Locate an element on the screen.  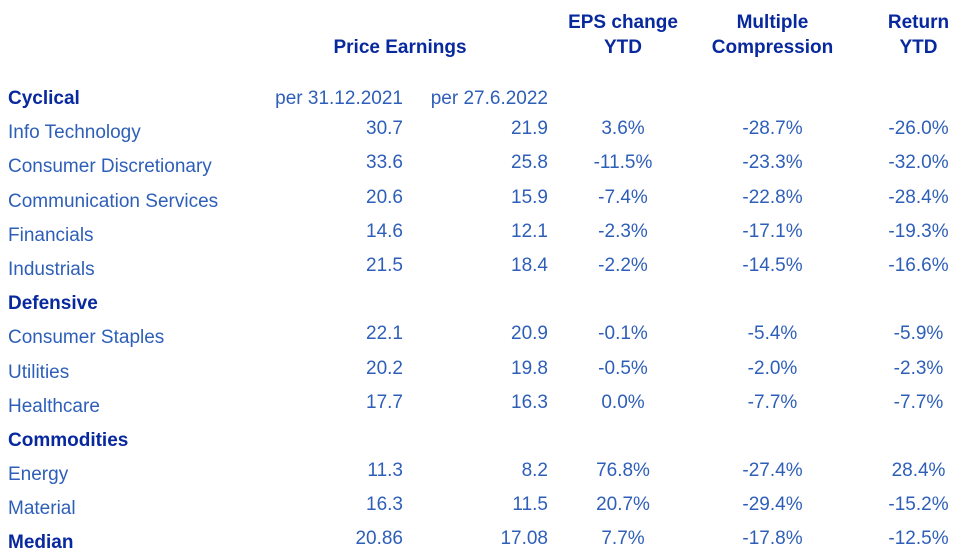
pe-2021-cell: 33.6 is located at coordinates (384, 163).